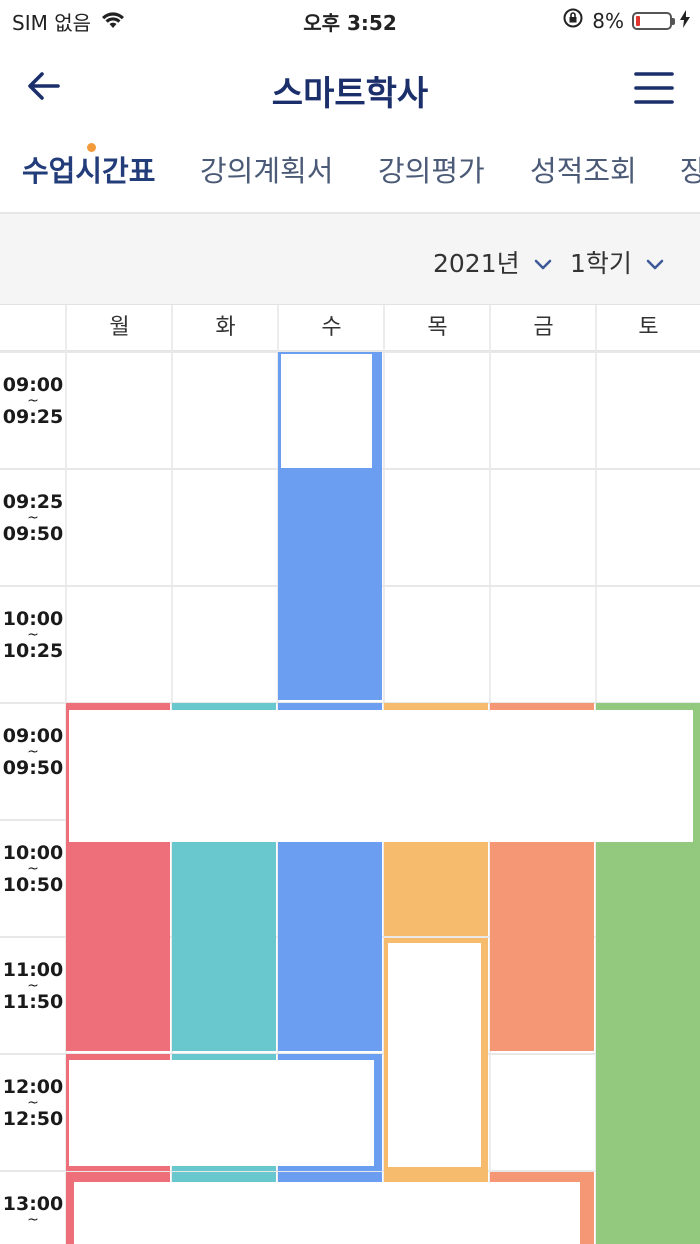 The width and height of the screenshot is (700, 1244). What do you see at coordinates (476, 263) in the screenshot?
I see `year-value: 2021년` at bounding box center [476, 263].